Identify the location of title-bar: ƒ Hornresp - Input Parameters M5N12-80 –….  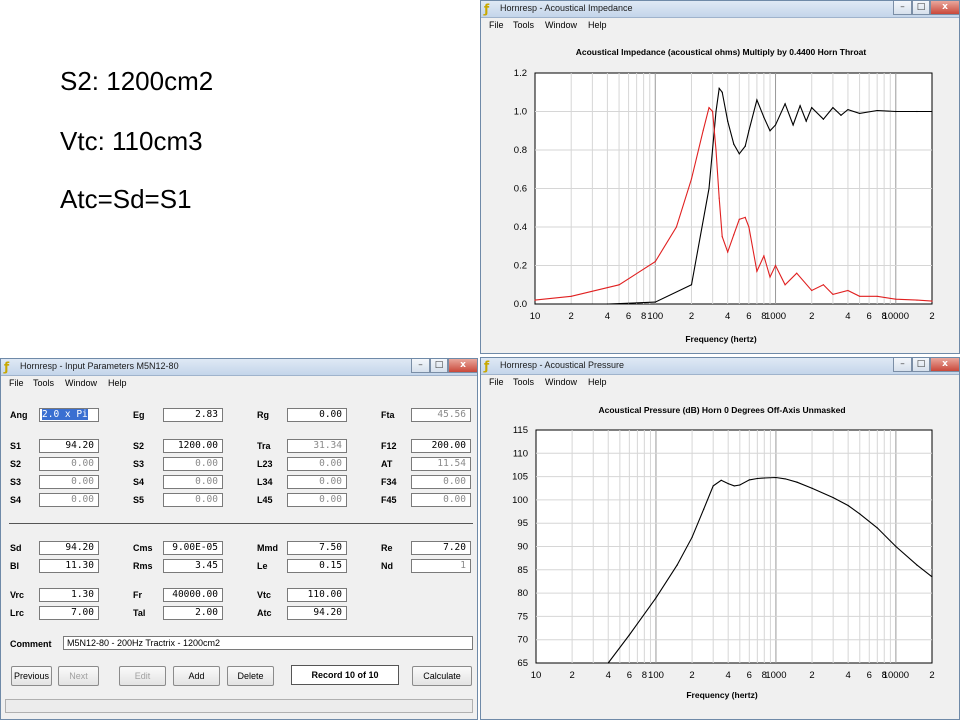
(239, 367).